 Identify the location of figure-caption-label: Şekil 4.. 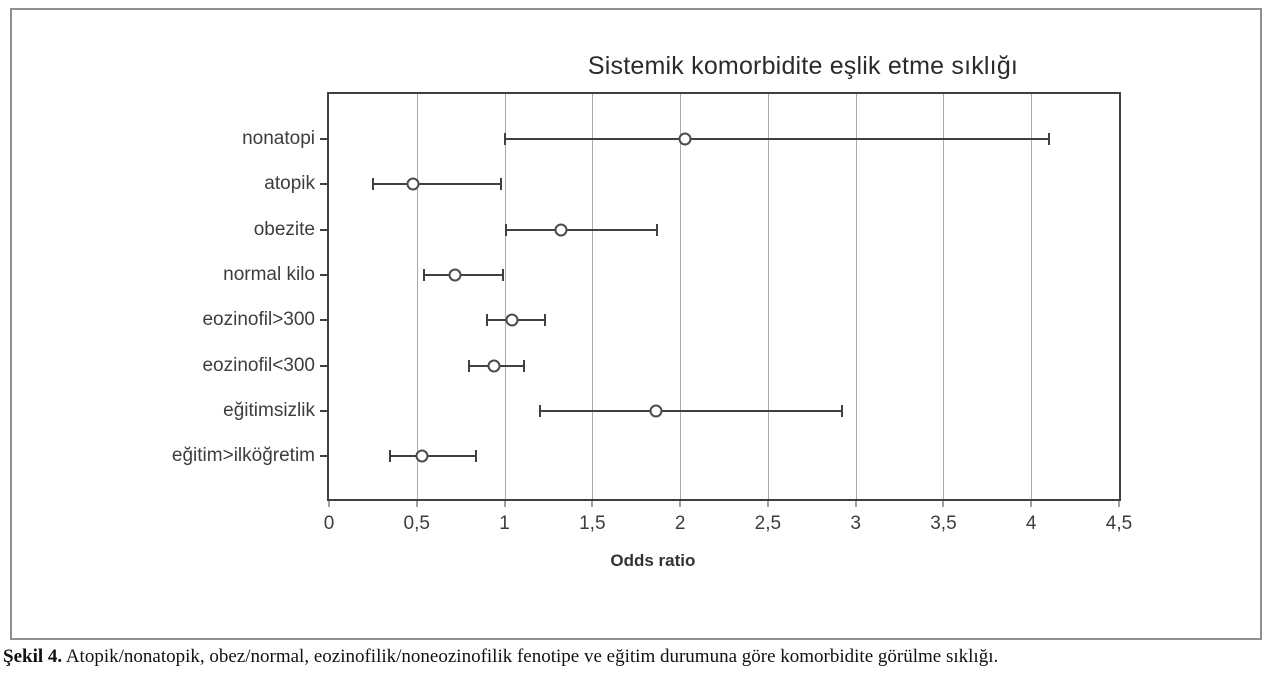
(33, 656).